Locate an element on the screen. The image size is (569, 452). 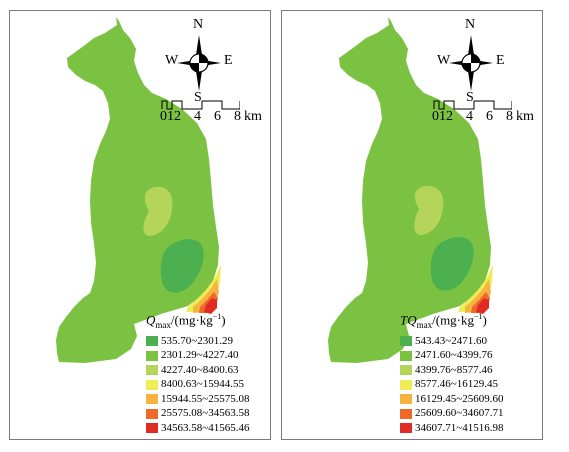
legend-item: 4399.76~8577.46 is located at coordinates (451, 370).